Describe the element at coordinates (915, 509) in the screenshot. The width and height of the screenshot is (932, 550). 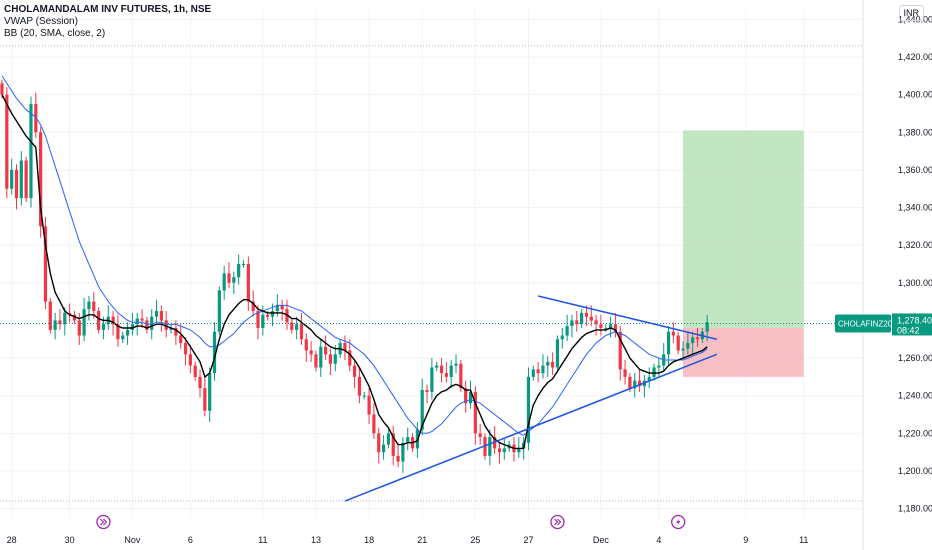
I see `y-tick-label: 1,180.00` at that location.